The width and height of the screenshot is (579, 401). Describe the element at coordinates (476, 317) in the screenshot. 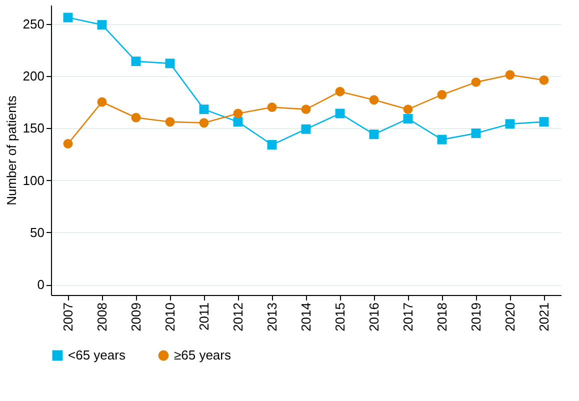

I see `x-tick-label: 2019` at that location.